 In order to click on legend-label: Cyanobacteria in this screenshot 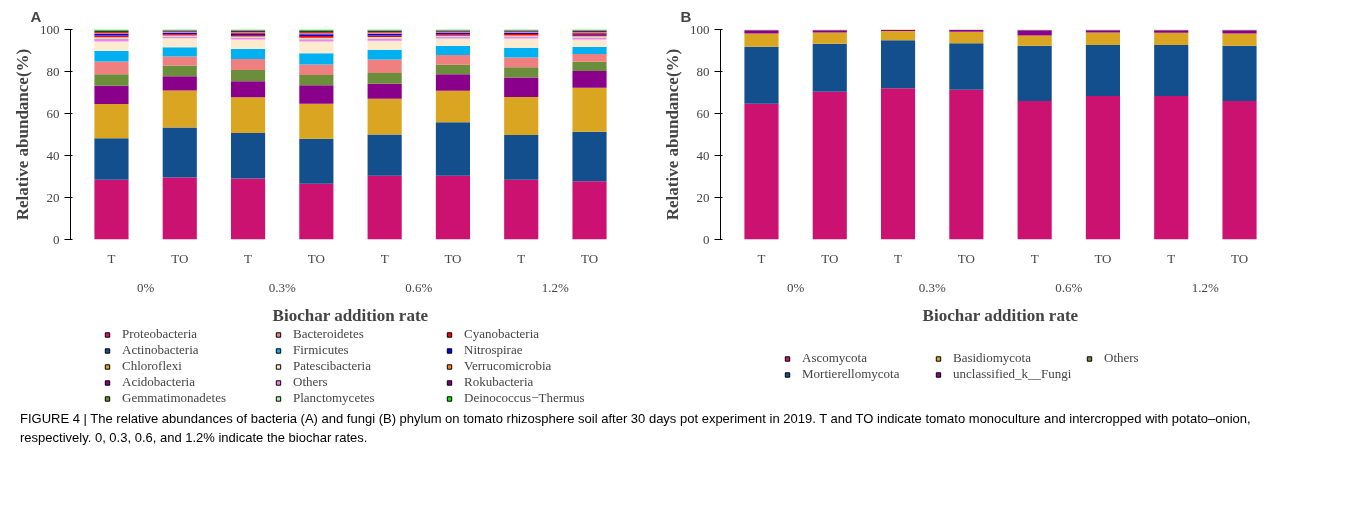, I will do `click(502, 334)`.